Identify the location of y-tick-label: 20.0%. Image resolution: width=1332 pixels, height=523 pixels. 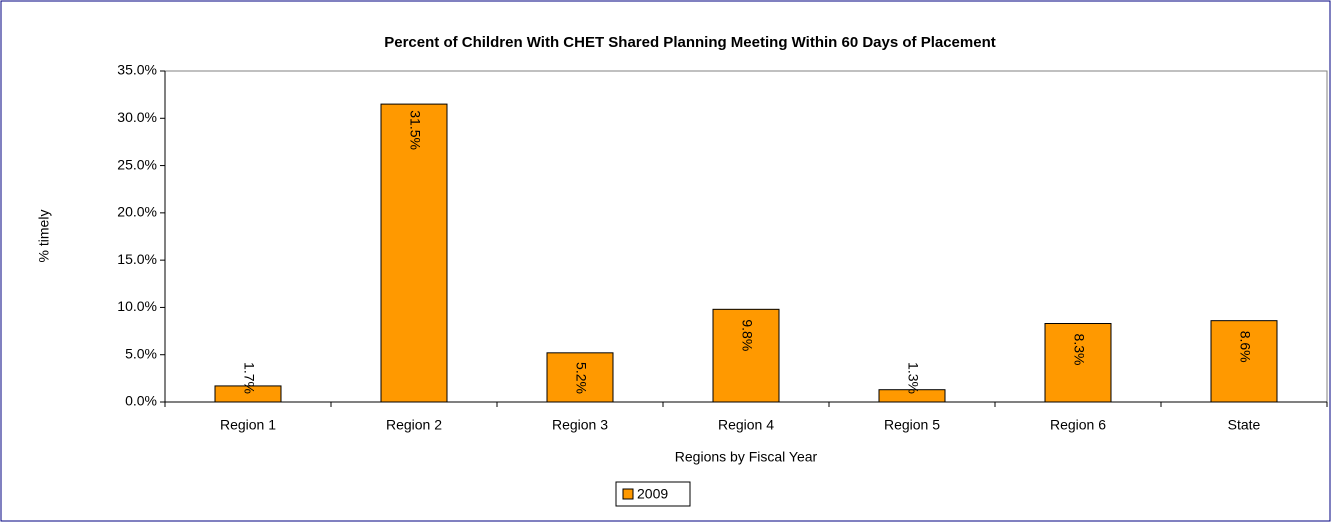
(137, 212).